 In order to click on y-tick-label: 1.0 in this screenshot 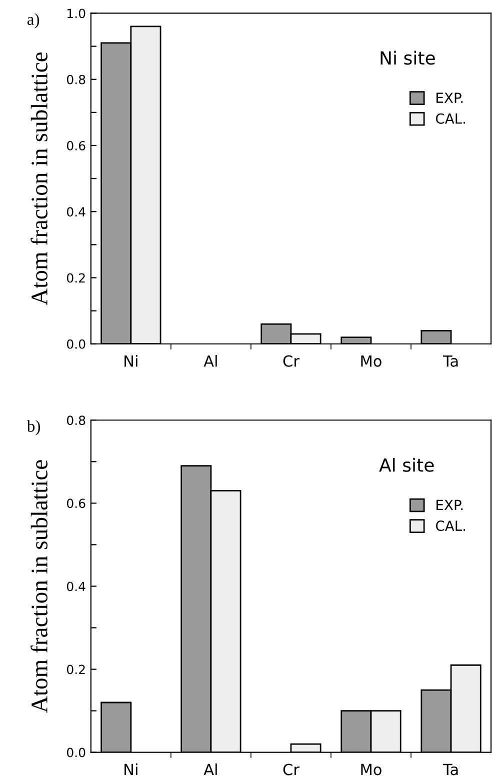, I will do `click(77, 13)`.